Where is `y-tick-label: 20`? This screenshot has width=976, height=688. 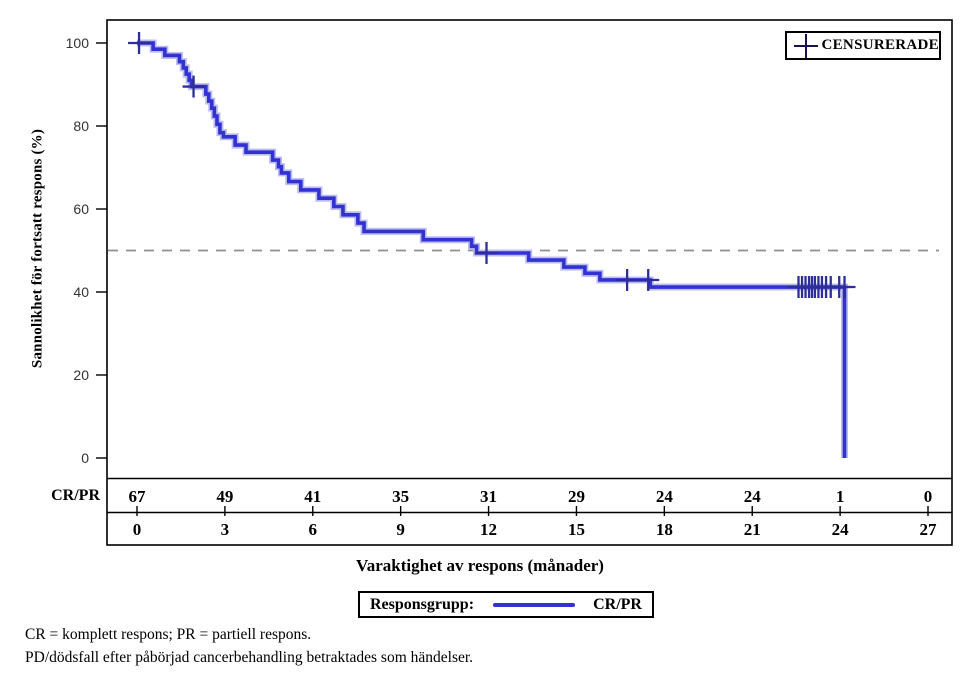 y-tick-label: 20 is located at coordinates (81, 375).